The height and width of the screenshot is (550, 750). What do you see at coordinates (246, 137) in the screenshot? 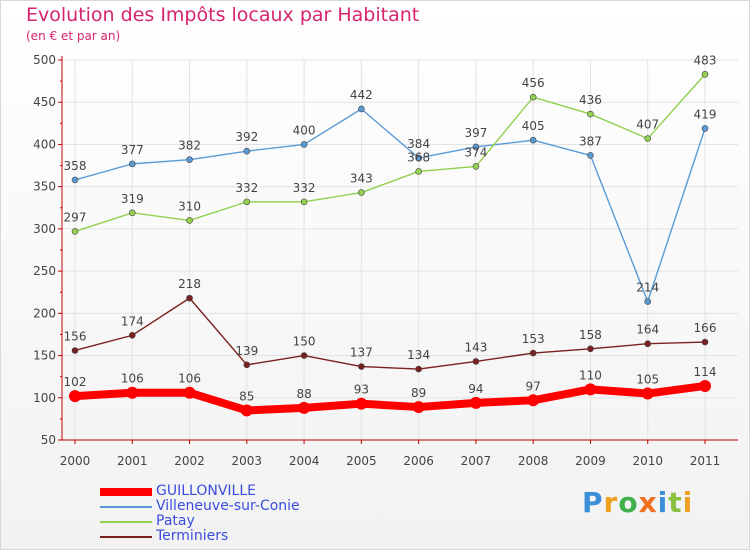
I see `data-label: 392` at bounding box center [246, 137].